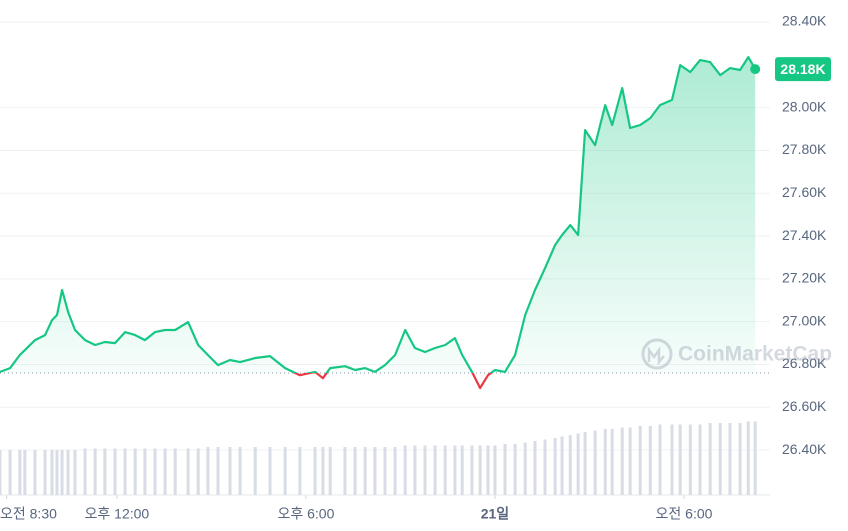 The width and height of the screenshot is (848, 531). What do you see at coordinates (495, 514) in the screenshot?
I see `x-tick-label: 21일` at bounding box center [495, 514].